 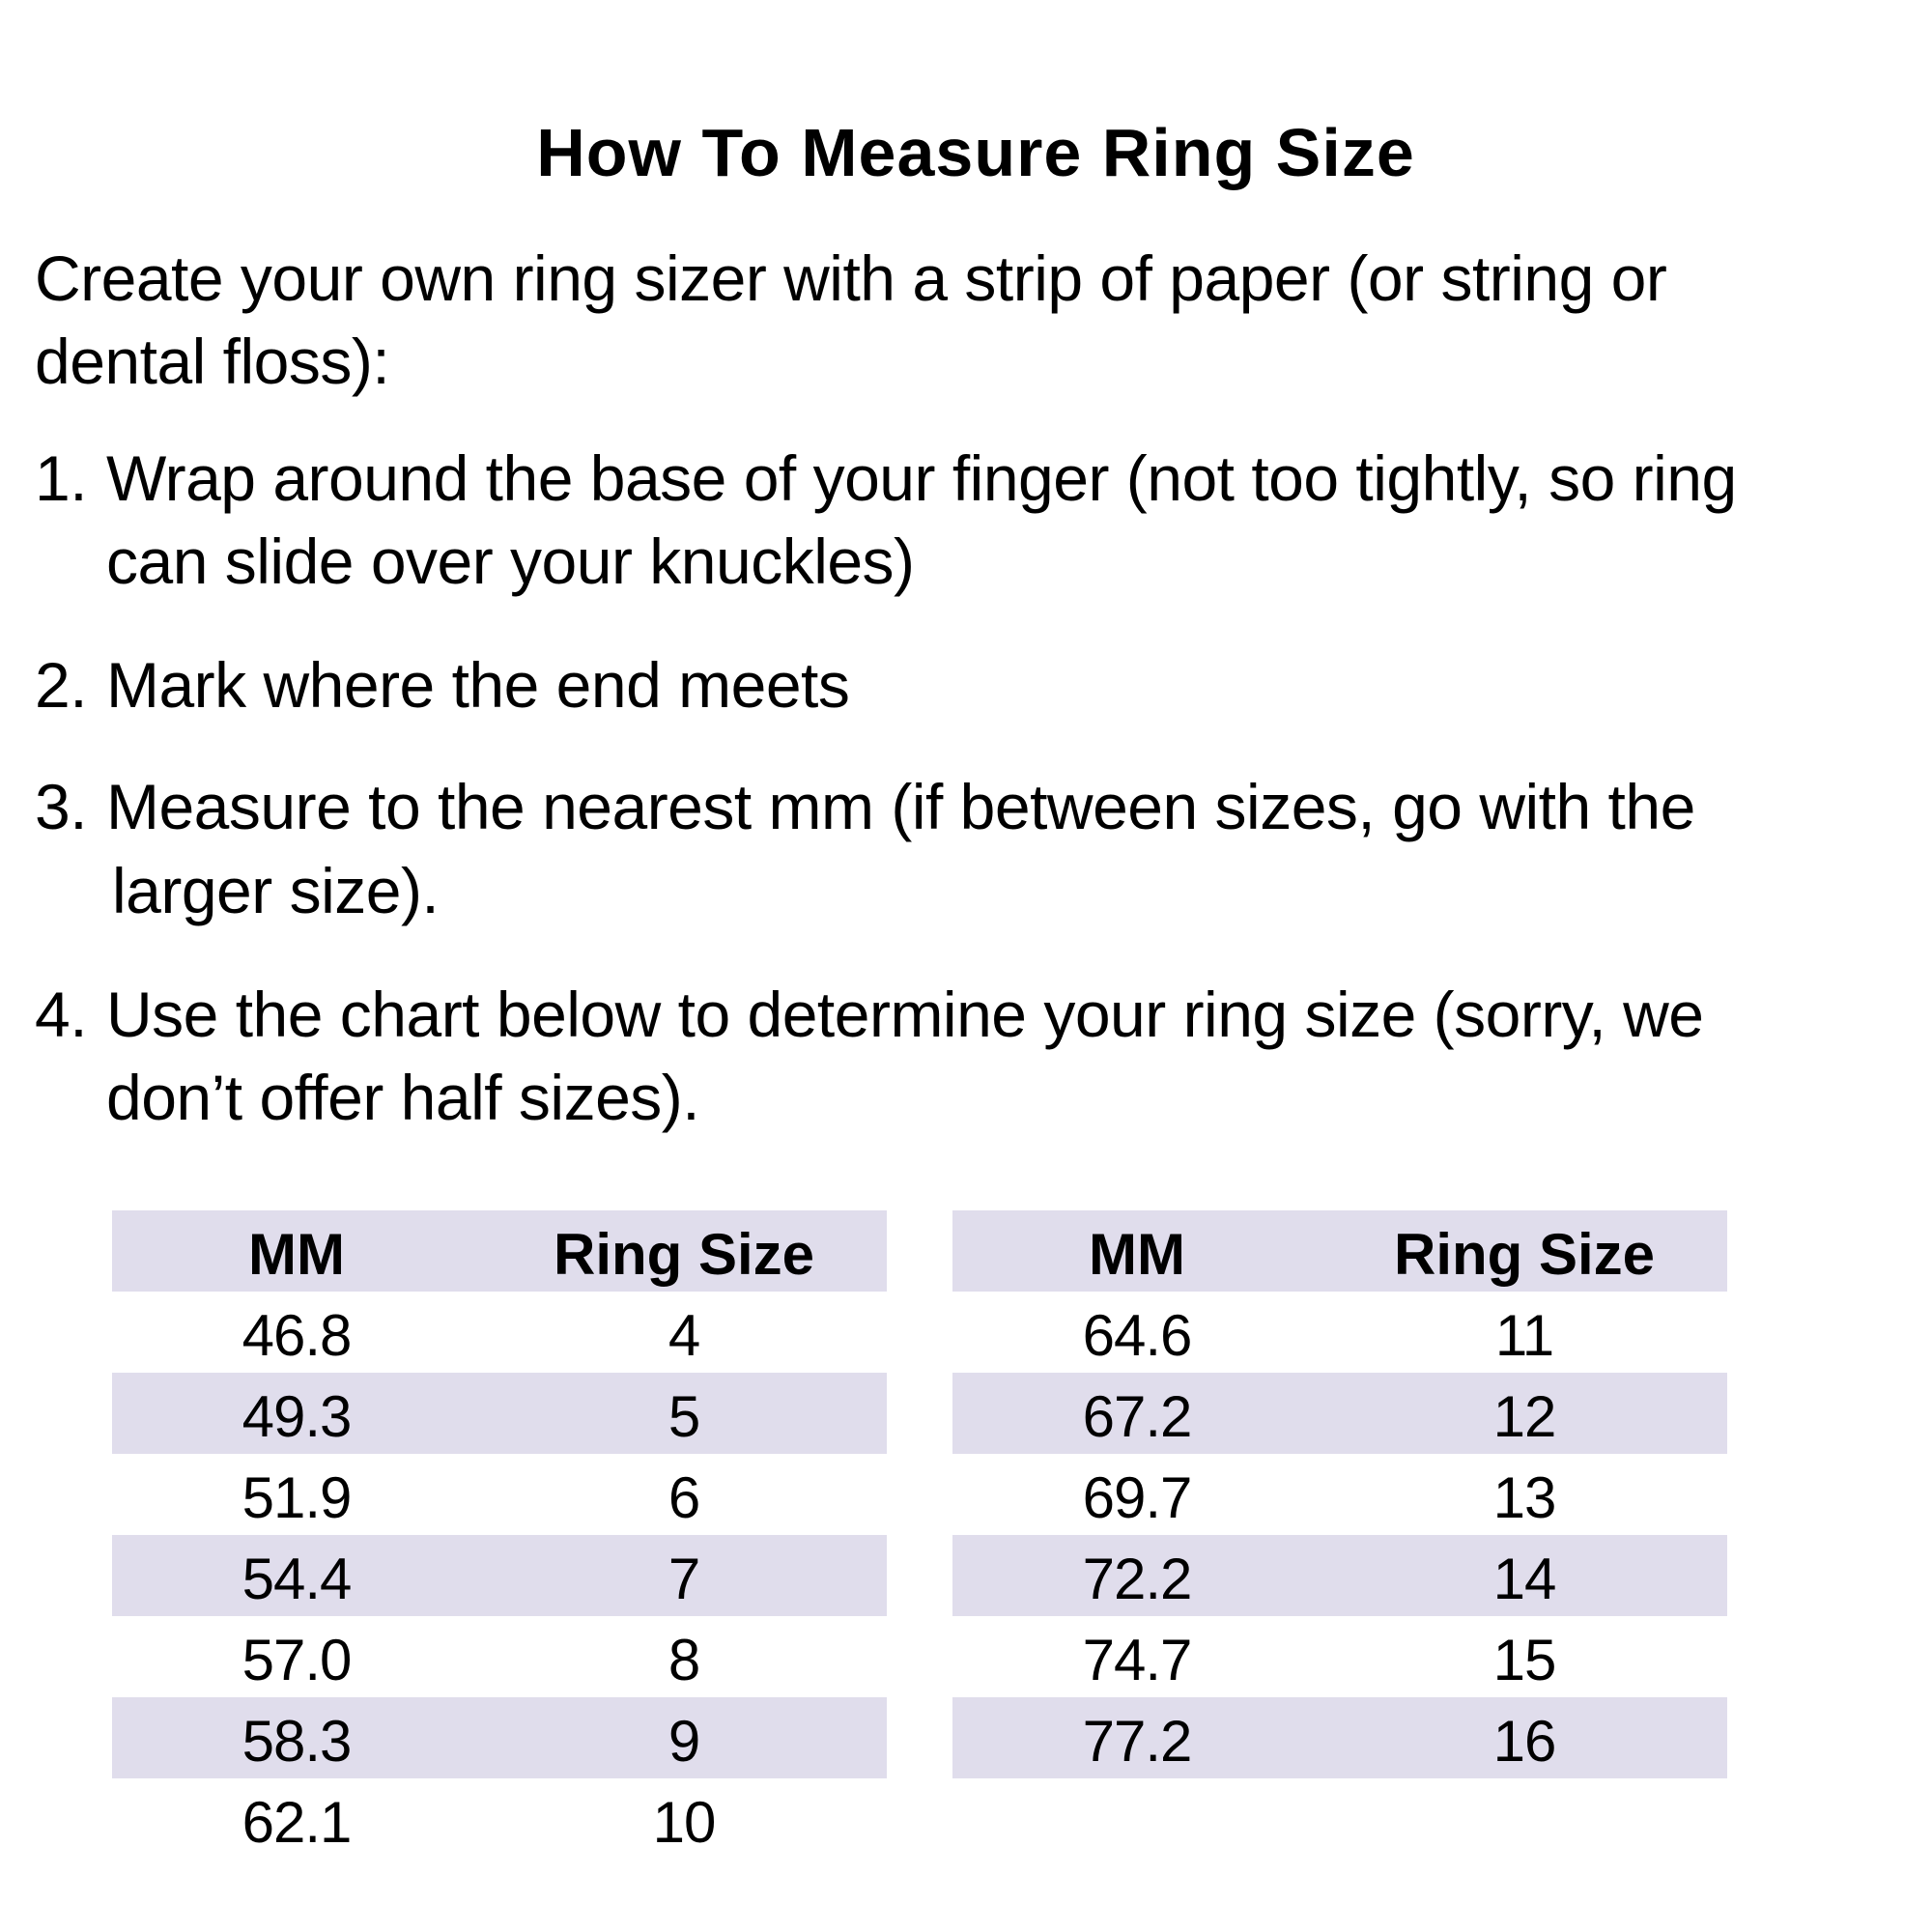 What do you see at coordinates (510, 561) in the screenshot?
I see `step-1-continued: can slide over your knuckles)` at bounding box center [510, 561].